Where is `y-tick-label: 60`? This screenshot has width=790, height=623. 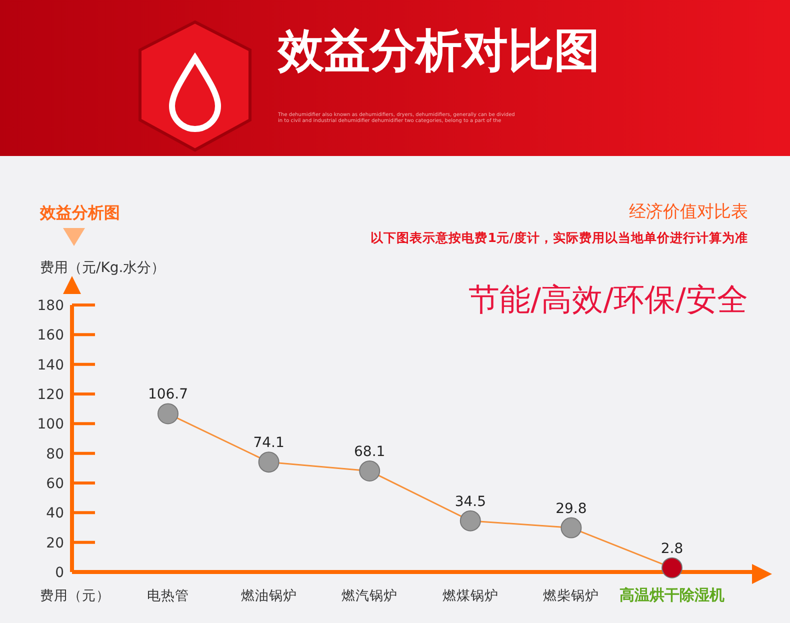 y-tick-label: 60 is located at coordinates (55, 484).